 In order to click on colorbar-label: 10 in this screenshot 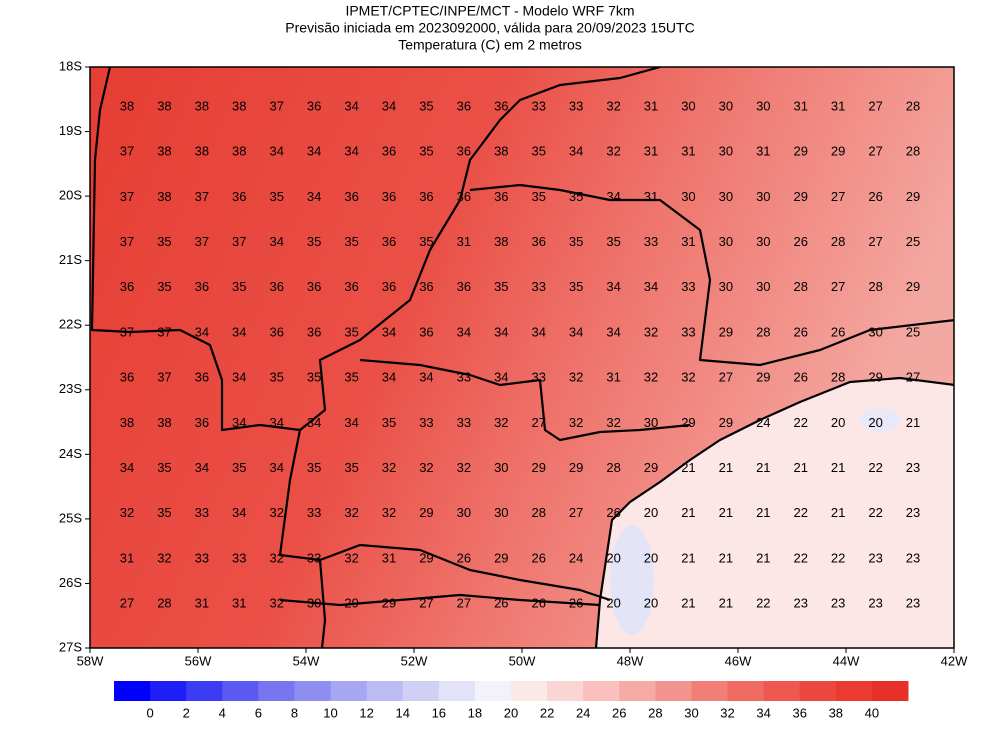, I will do `click(330, 712)`.